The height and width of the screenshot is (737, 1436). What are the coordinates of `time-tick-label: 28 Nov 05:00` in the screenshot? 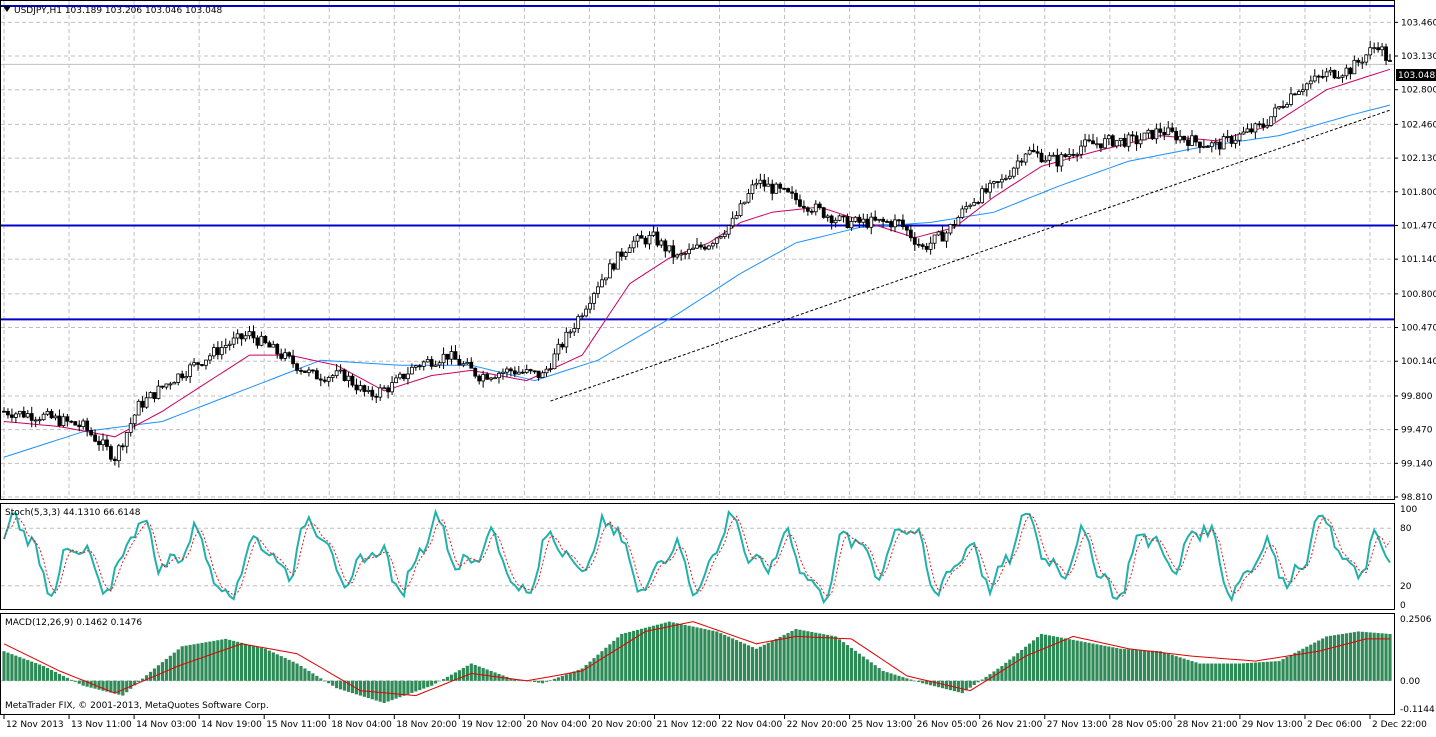 It's located at (1142, 725).